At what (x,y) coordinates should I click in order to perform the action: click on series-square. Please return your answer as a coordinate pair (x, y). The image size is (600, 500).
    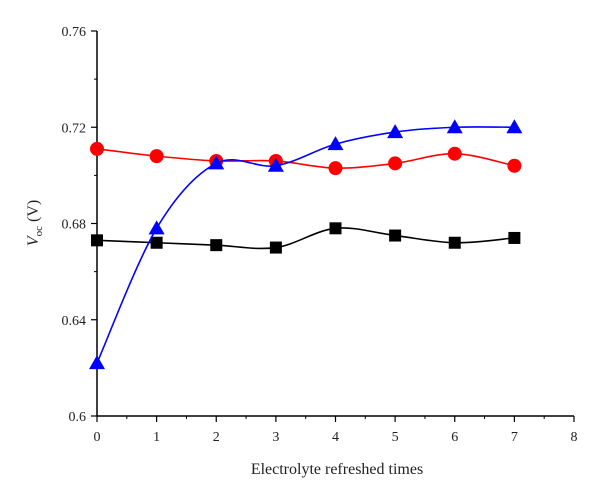
    Looking at the image, I should click on (306, 238).